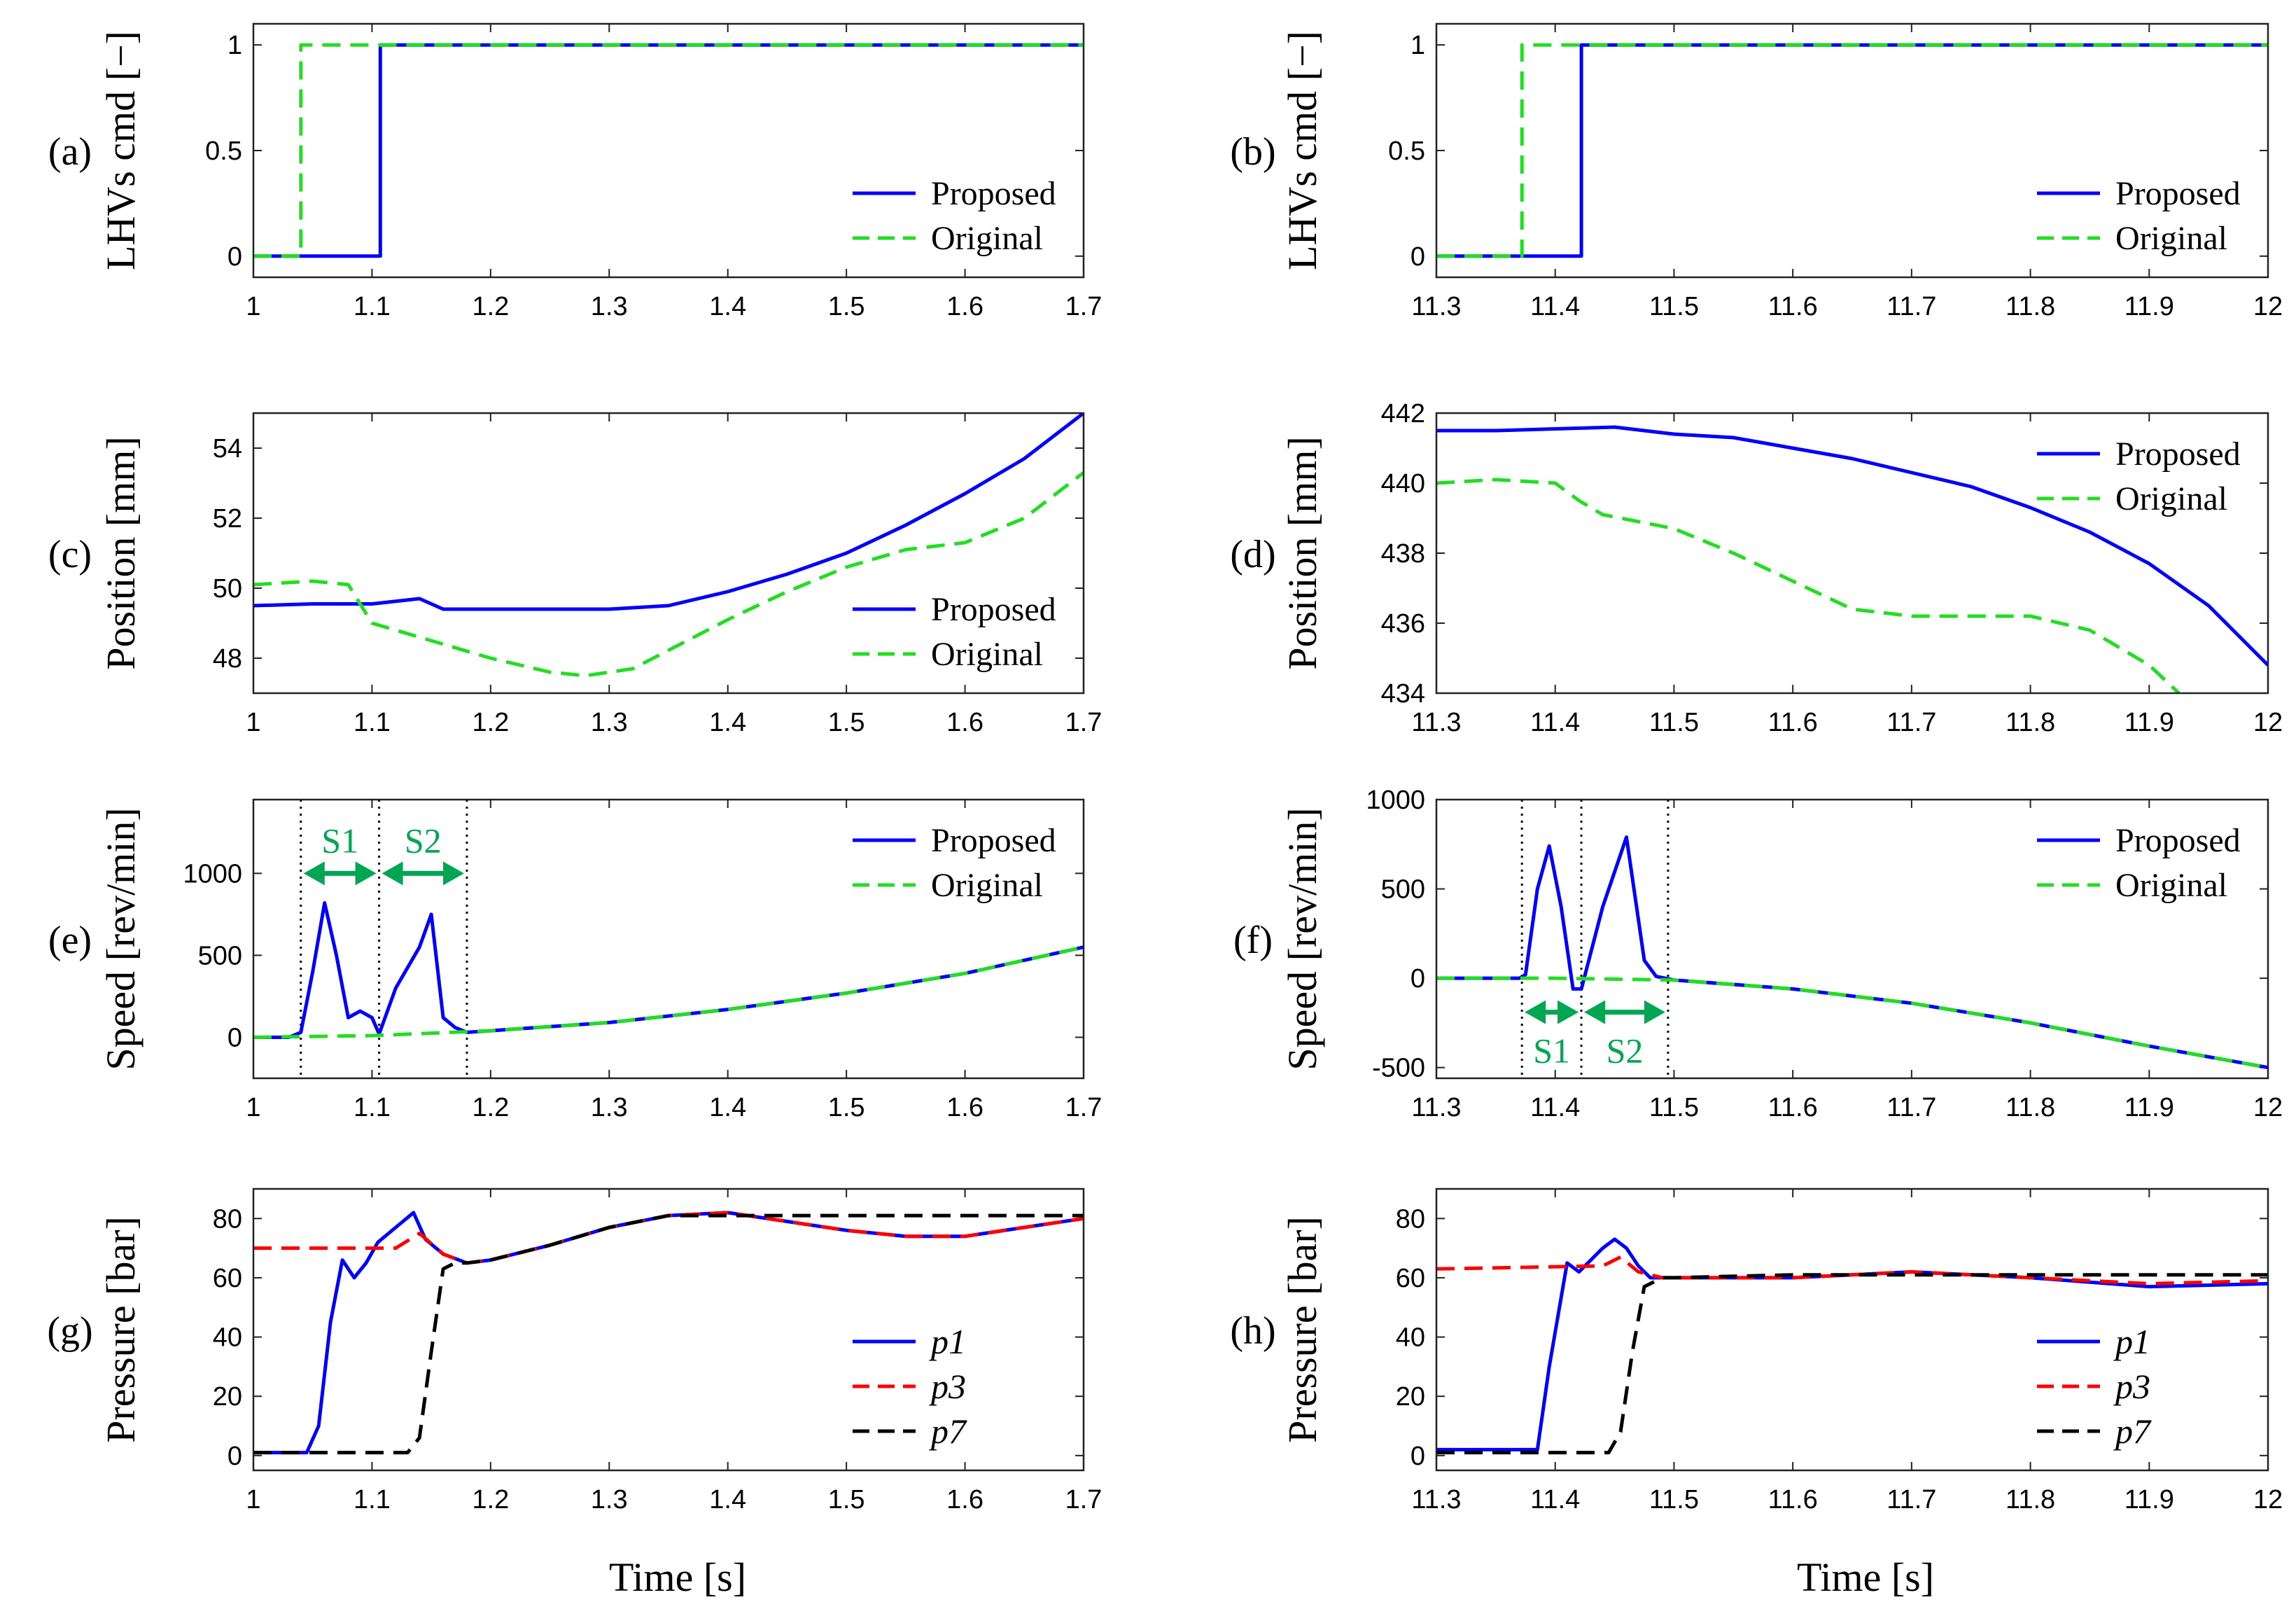 This screenshot has width=2296, height=1609. Describe the element at coordinates (227, 589) in the screenshot. I see `y-tick-label: 50` at that location.